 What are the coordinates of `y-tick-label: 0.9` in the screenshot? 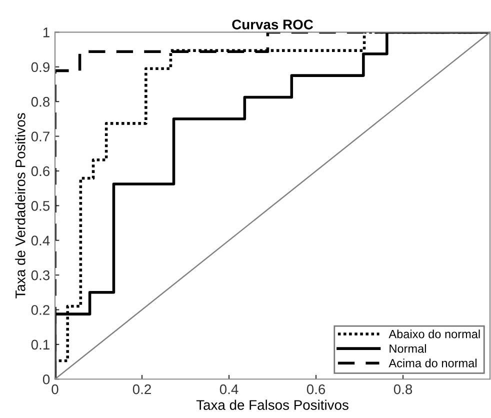 It's located at (40, 67).